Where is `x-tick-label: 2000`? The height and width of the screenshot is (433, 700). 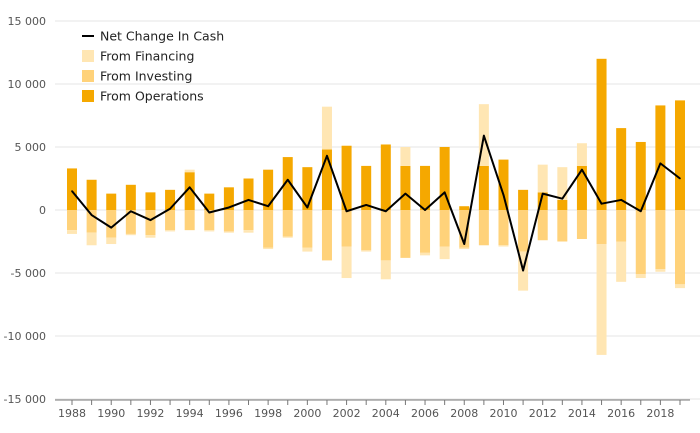 x-tick-label: 2000 is located at coordinates (307, 413).